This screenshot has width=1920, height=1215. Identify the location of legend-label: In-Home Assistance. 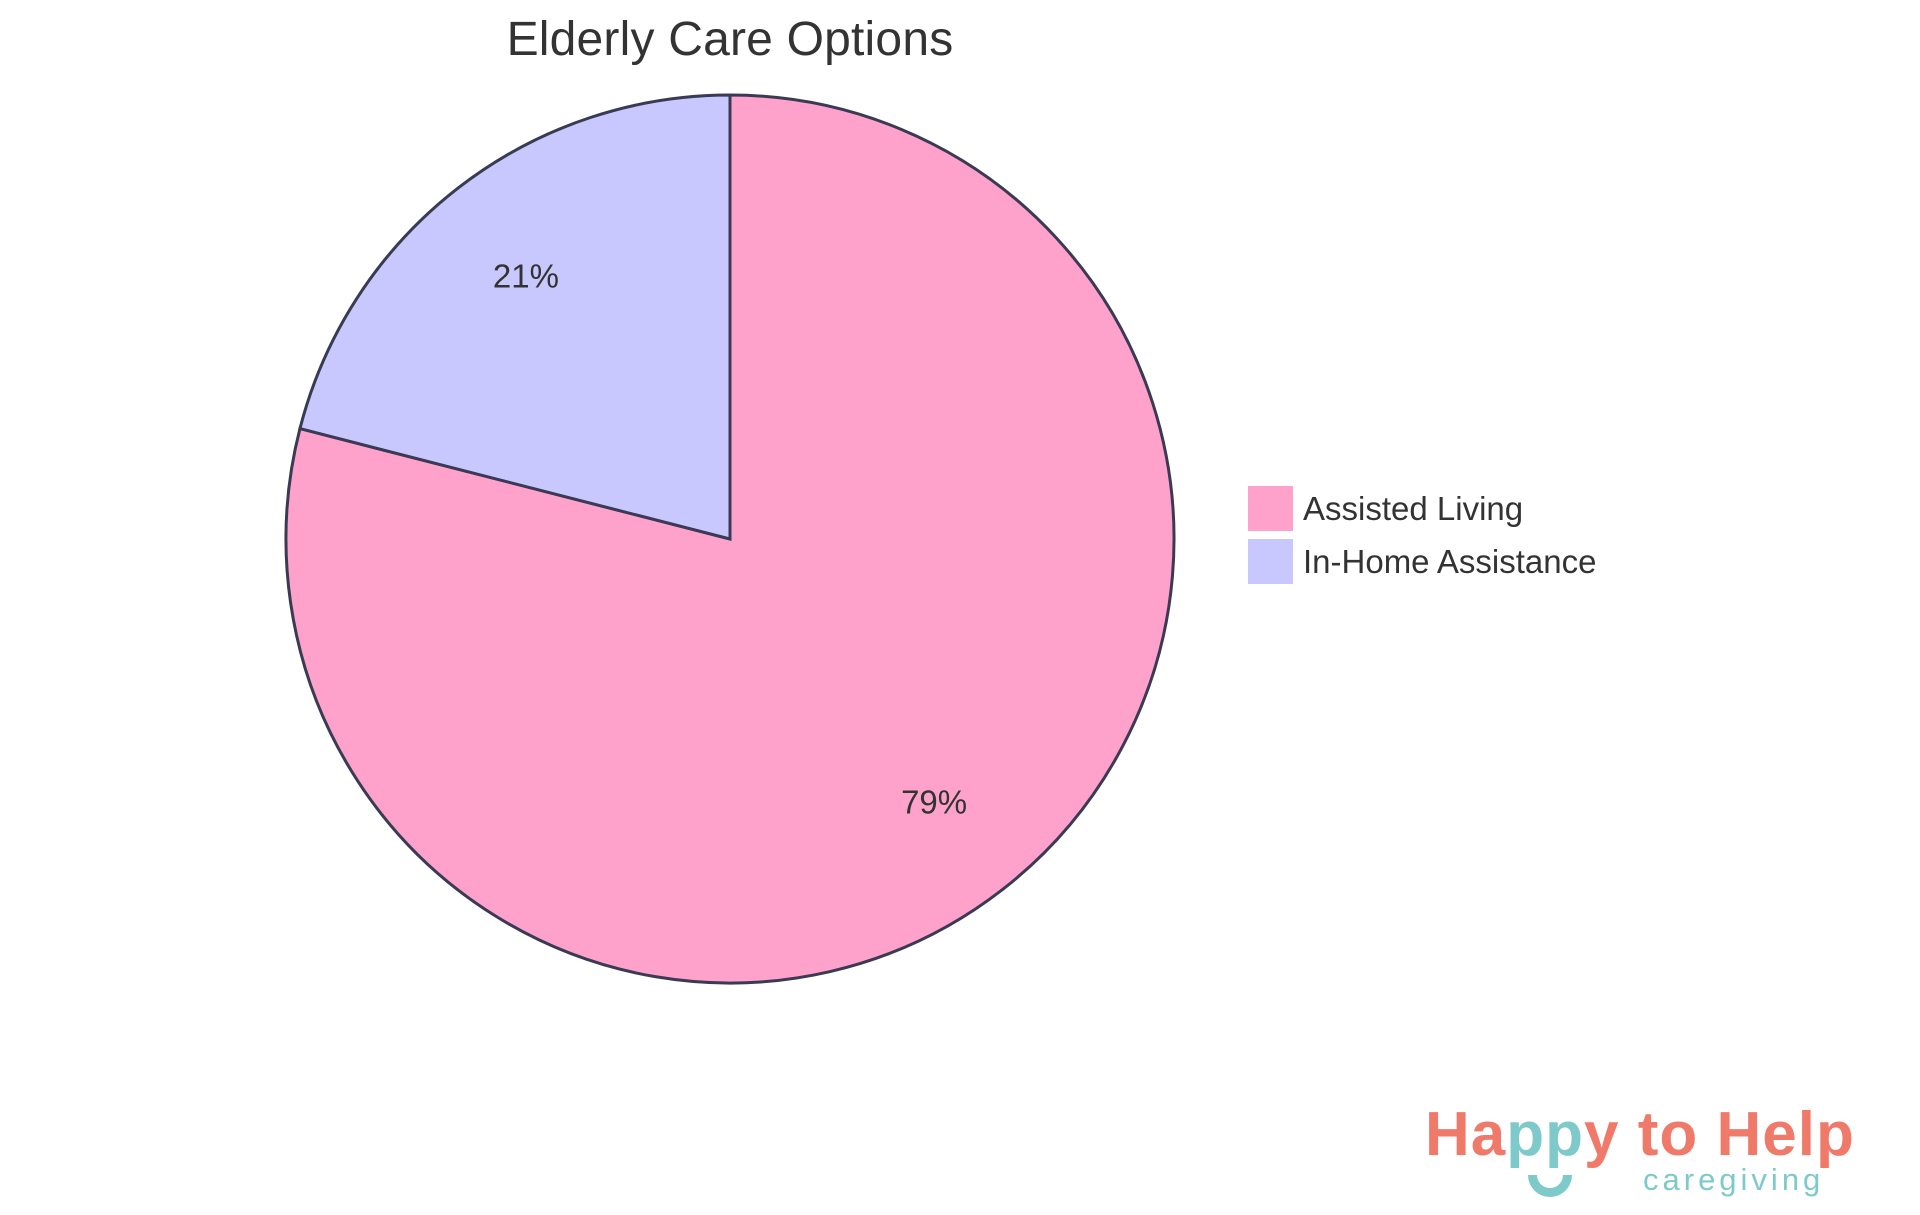
(1450, 561).